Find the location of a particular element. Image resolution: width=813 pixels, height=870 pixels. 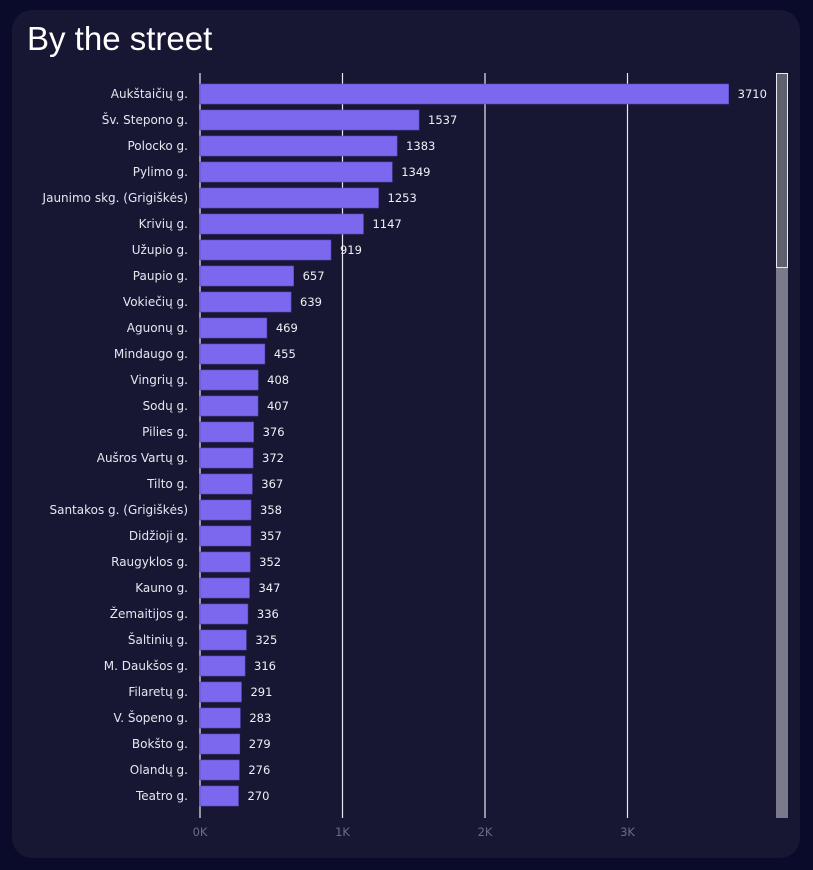

value-label: 316 is located at coordinates (265, 666).